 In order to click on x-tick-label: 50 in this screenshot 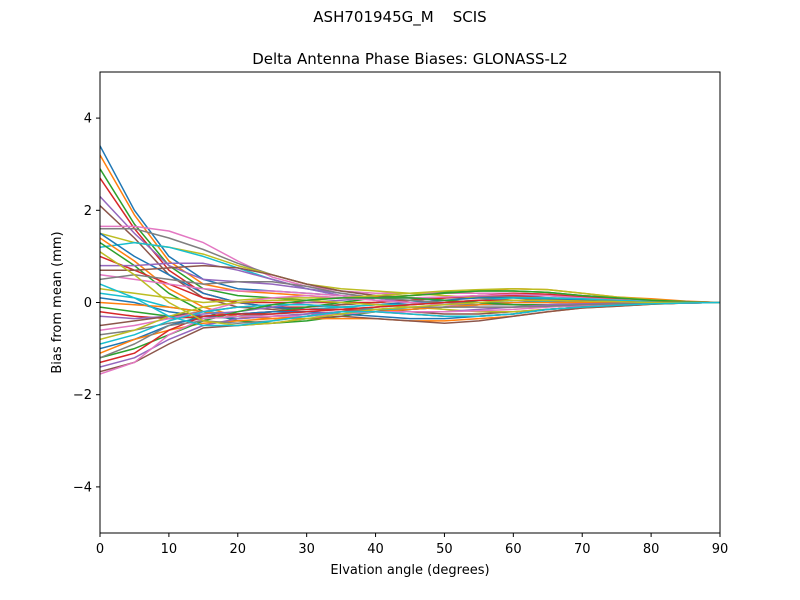, I will do `click(444, 549)`.